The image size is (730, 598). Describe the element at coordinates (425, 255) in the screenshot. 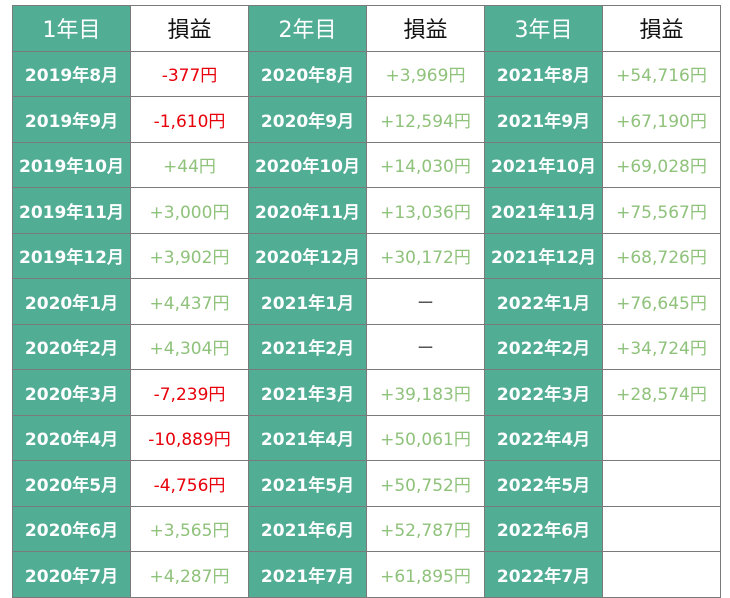

I see `pnl-value-cell: +30,172円` at that location.